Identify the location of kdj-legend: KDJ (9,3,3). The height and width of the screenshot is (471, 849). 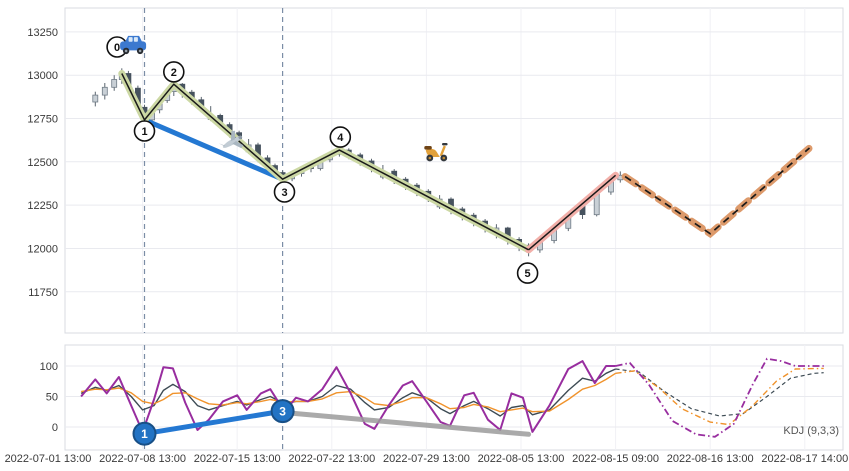
(811, 431).